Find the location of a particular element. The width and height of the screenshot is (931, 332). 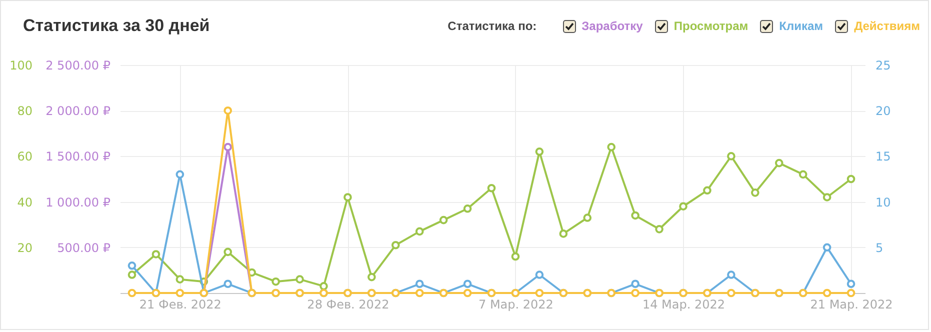

y3-tick-label: 20 is located at coordinates (883, 111).